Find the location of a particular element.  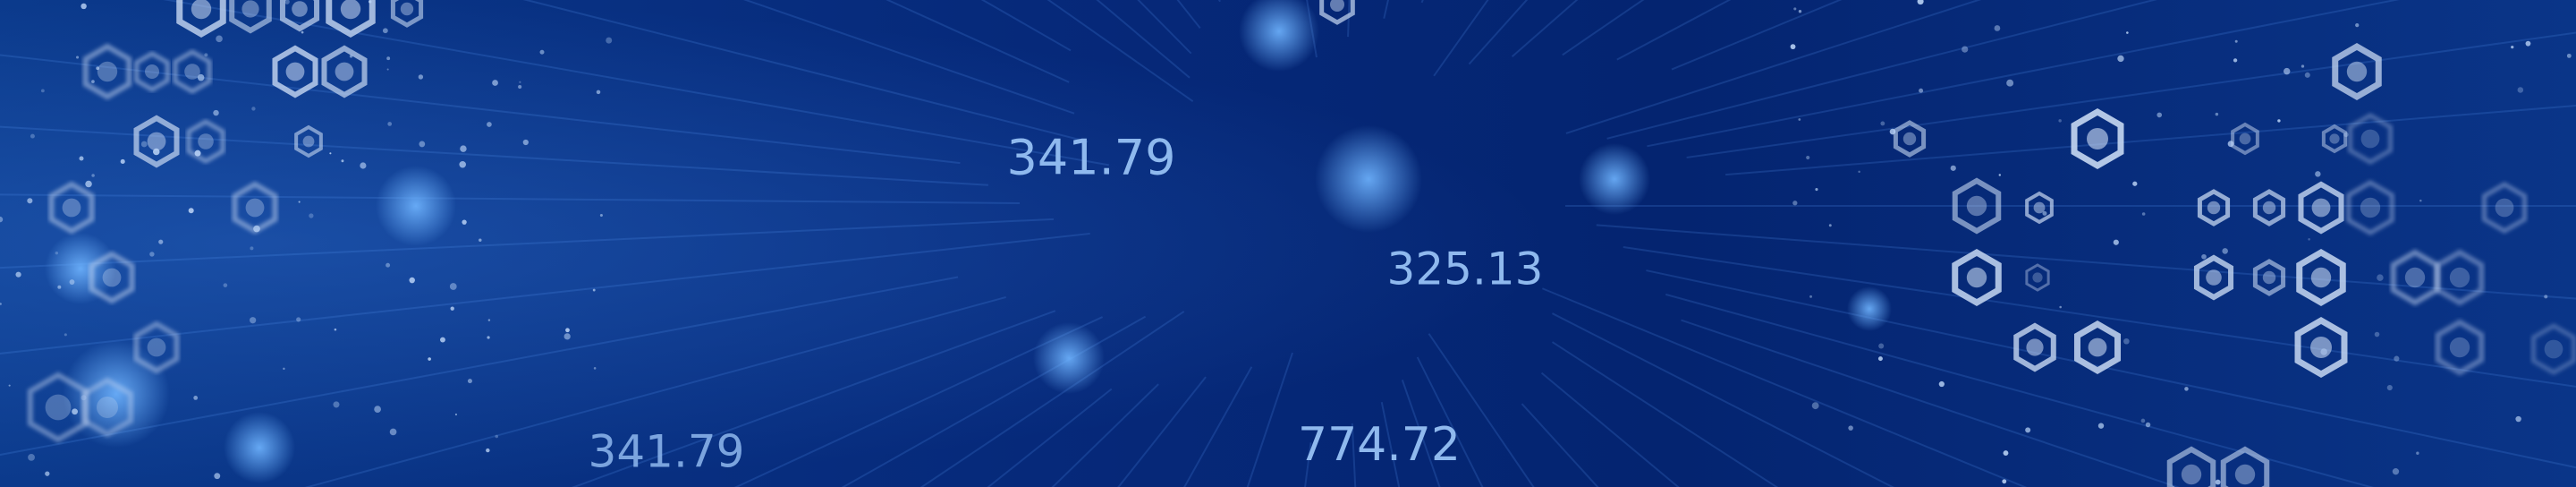

floating-number: 774.72 is located at coordinates (1379, 445).